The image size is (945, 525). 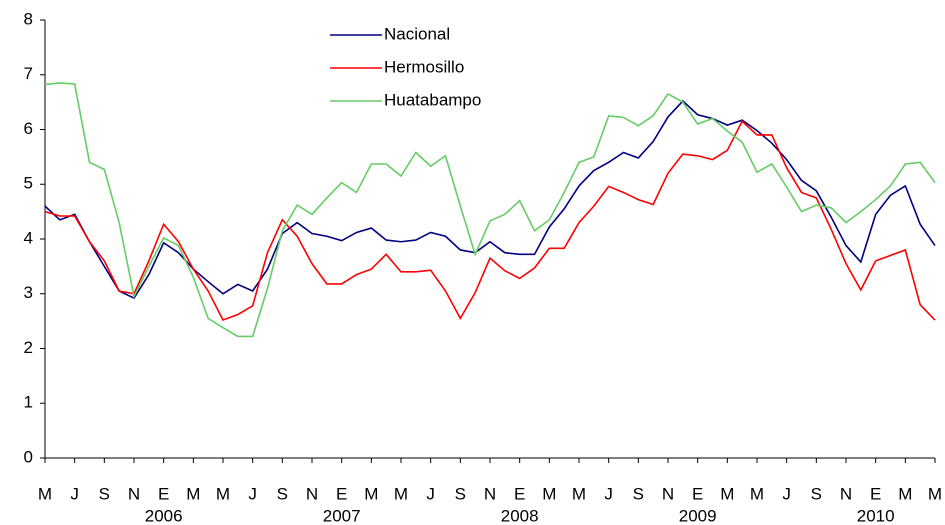 I want to click on year-label: 2010, so click(x=876, y=515).